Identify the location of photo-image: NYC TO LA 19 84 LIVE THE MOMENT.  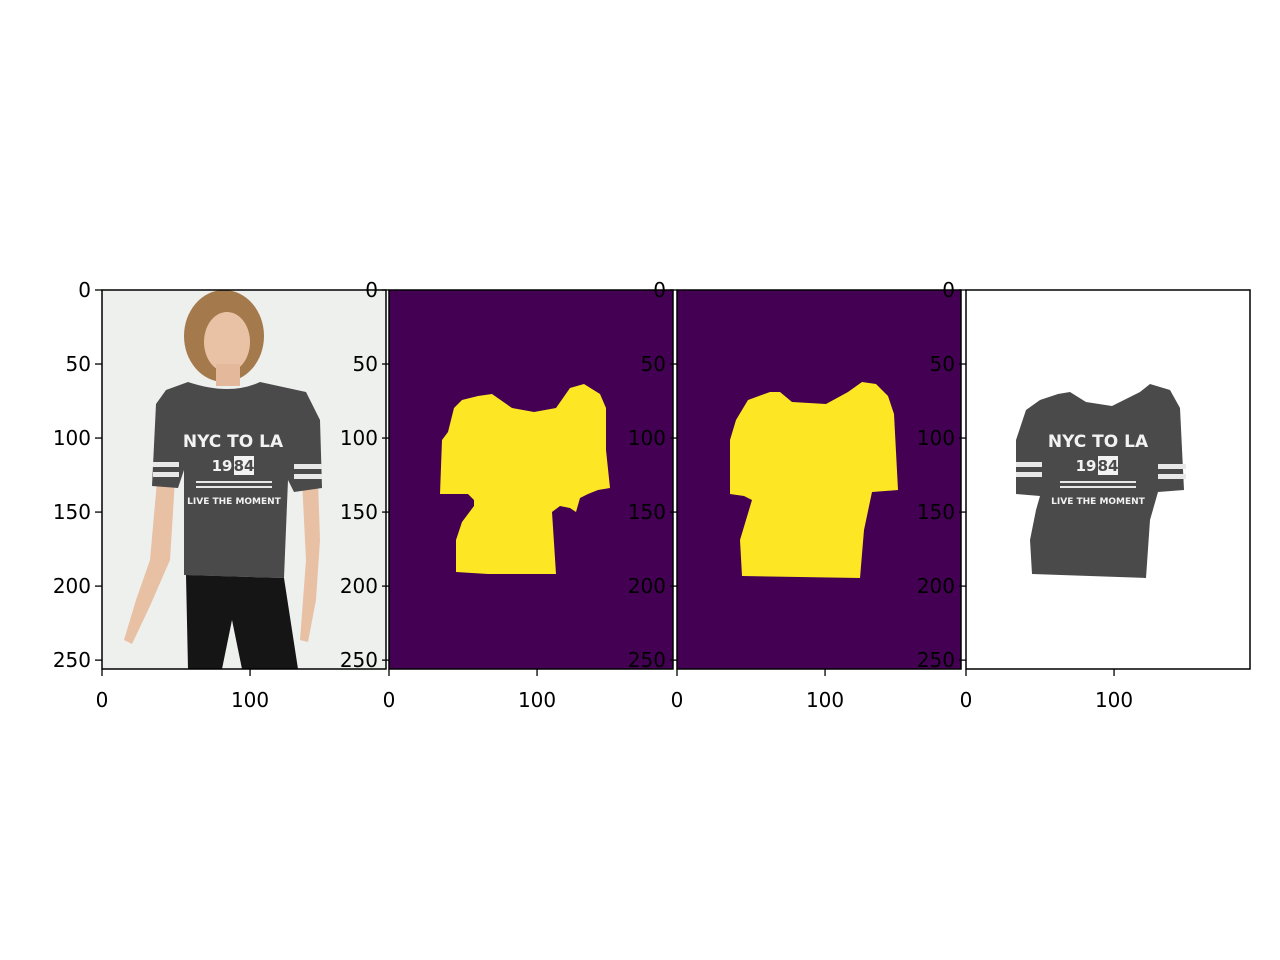
(244, 479).